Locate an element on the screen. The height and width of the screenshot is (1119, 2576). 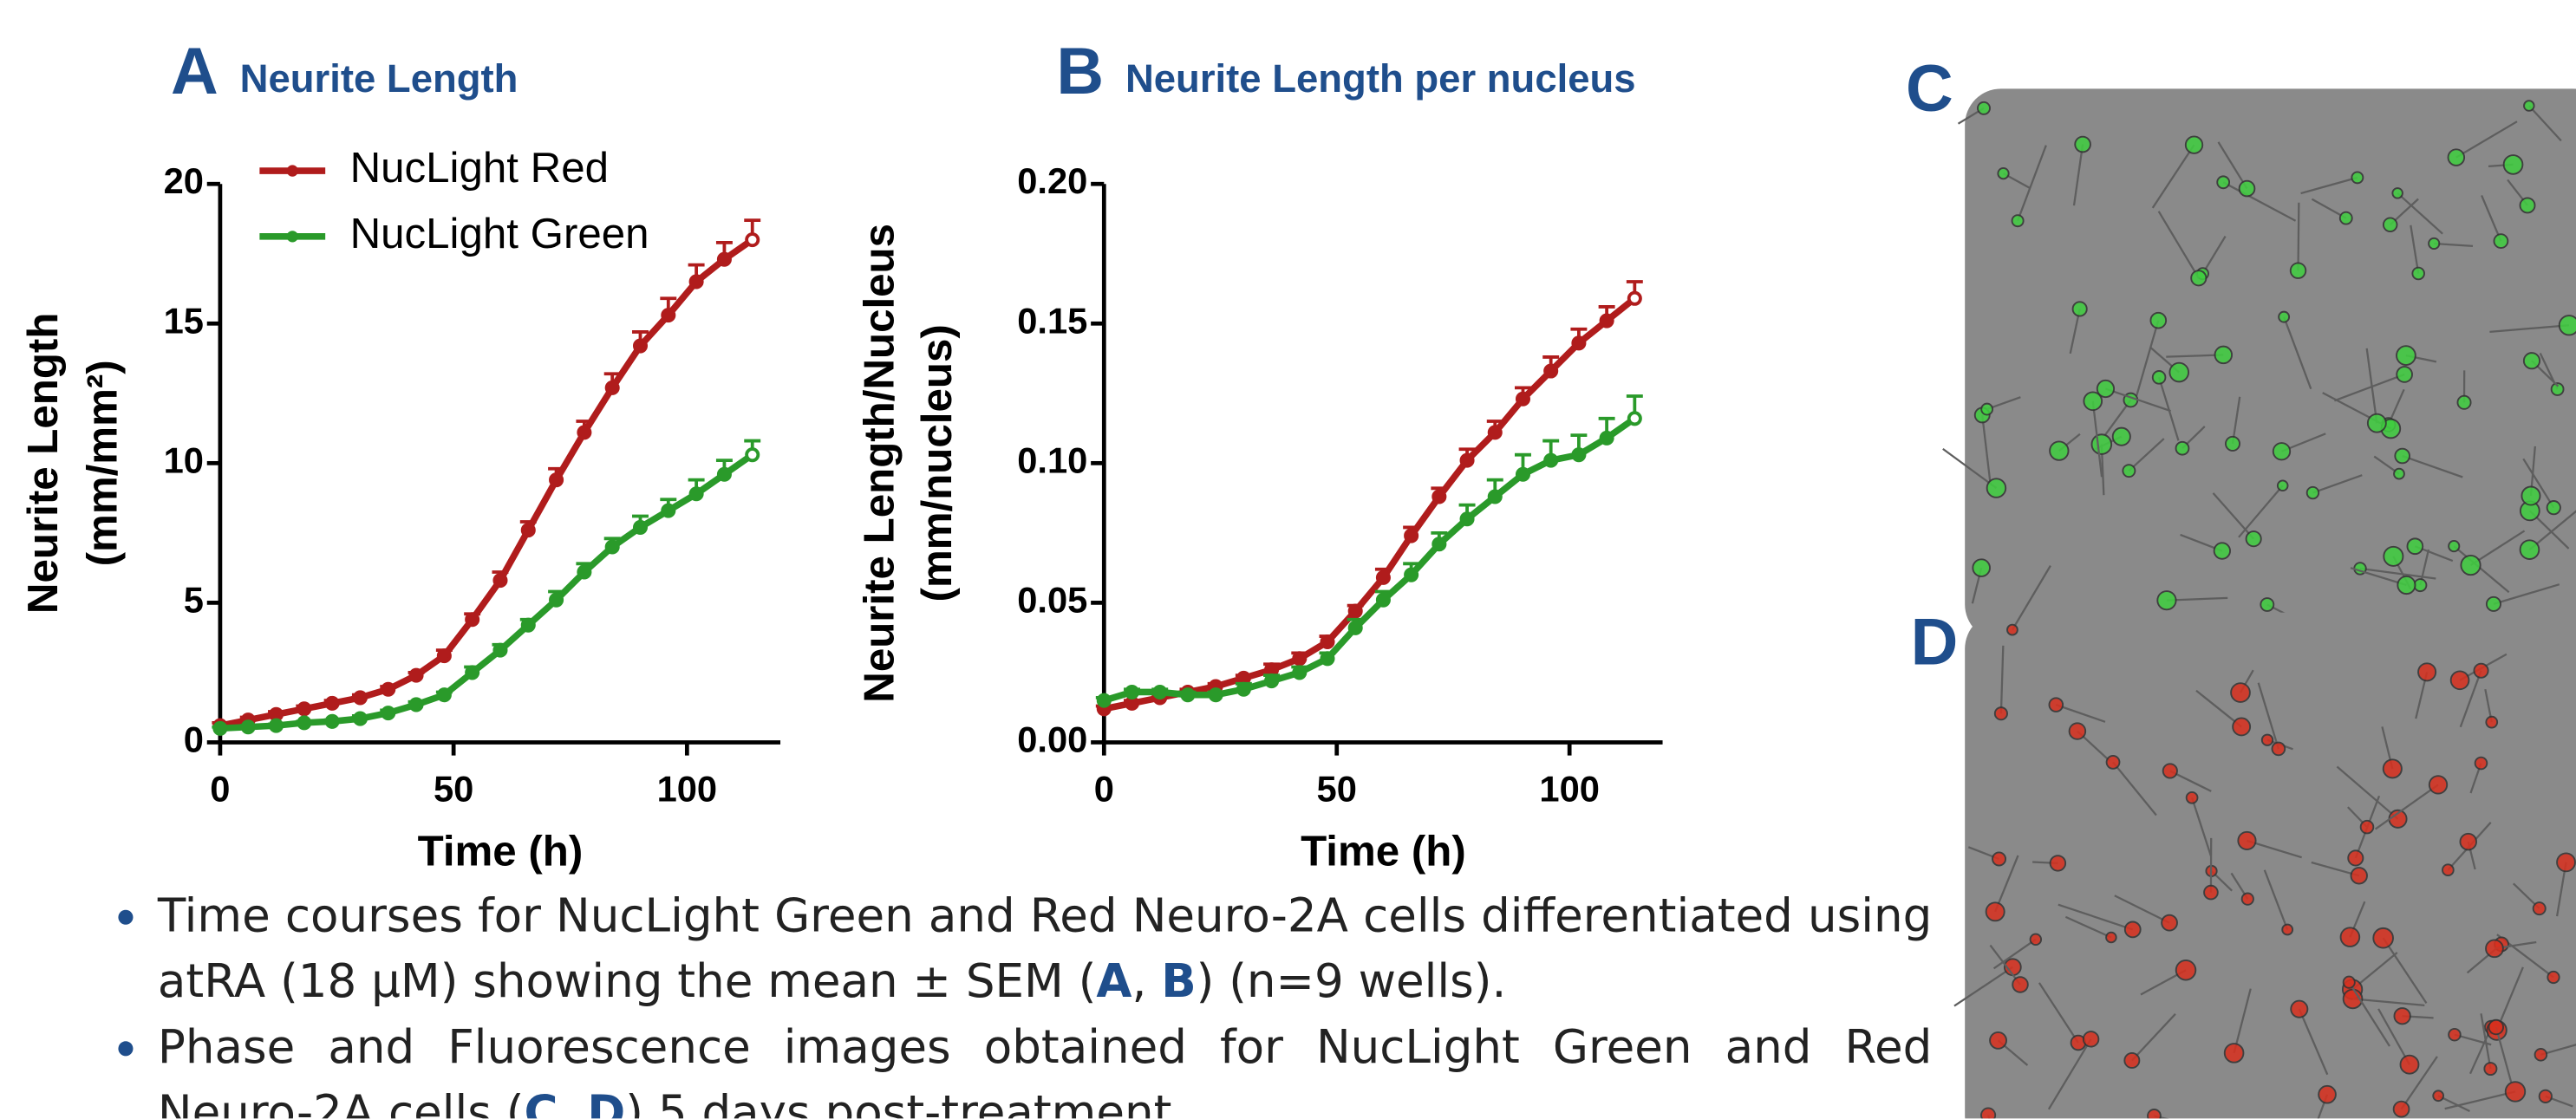
y-tick-label: 0.15 is located at coordinates (1052, 320).